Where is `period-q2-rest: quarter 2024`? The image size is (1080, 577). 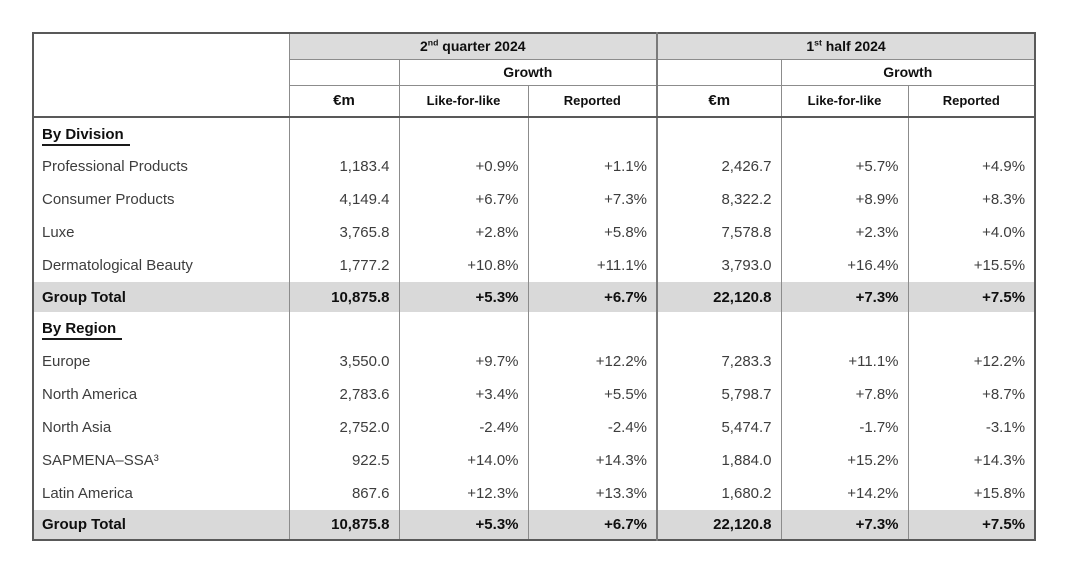
period-q2-rest: quarter 2024 is located at coordinates (482, 46).